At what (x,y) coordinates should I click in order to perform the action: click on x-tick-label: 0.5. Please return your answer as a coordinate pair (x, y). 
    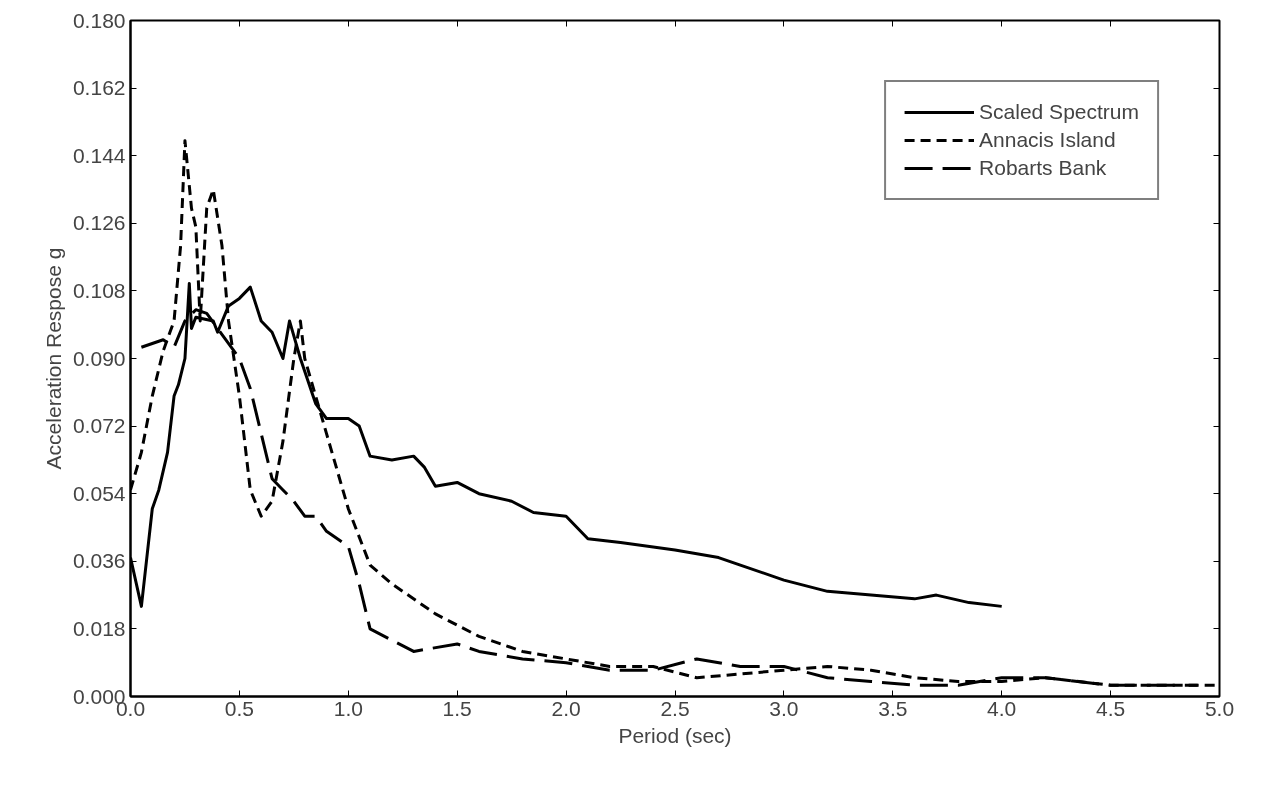
    Looking at the image, I should click on (239, 708).